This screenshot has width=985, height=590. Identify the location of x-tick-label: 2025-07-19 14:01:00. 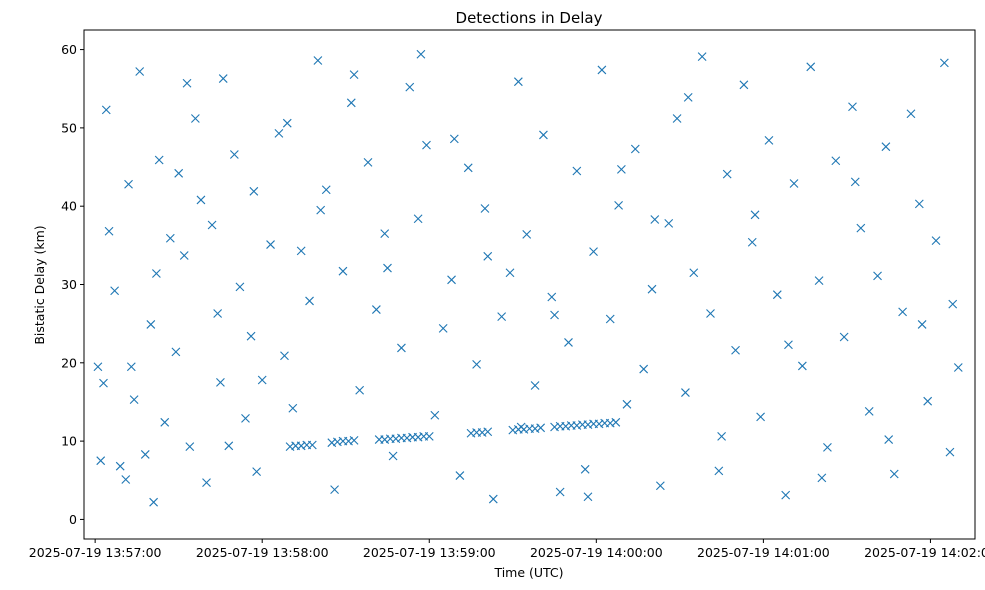
(763, 552).